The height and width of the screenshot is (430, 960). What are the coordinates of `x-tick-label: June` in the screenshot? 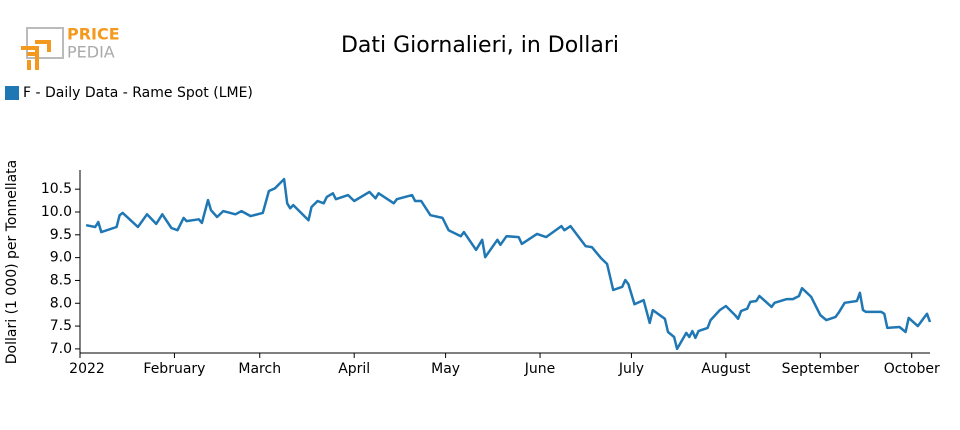 It's located at (540, 369).